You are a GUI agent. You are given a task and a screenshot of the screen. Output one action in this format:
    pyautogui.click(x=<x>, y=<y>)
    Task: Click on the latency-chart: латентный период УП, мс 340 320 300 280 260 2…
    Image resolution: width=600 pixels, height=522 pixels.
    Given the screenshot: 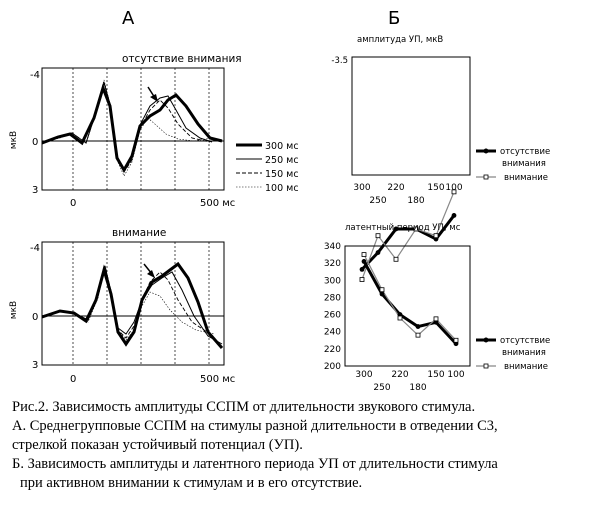 What is the action you would take?
    pyautogui.click(x=397, y=308)
    